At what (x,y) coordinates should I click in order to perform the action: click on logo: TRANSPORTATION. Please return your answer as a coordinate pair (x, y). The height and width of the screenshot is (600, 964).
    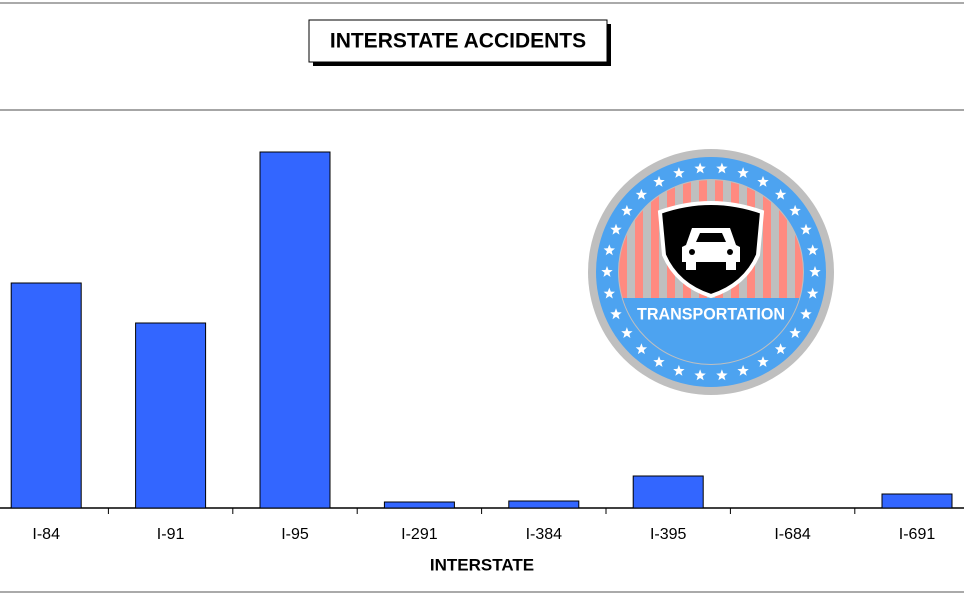
    Looking at the image, I should click on (711, 272).